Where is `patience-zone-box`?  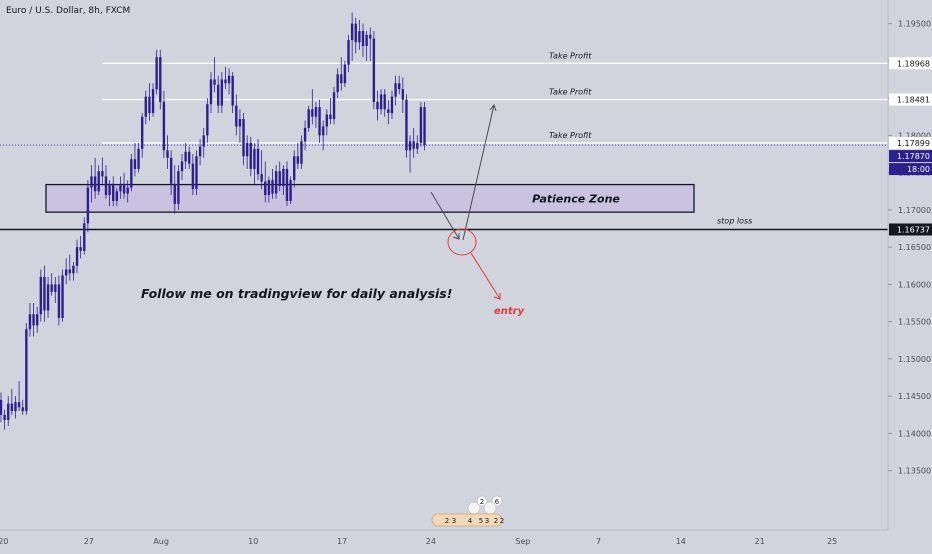
patience-zone-box is located at coordinates (370, 198).